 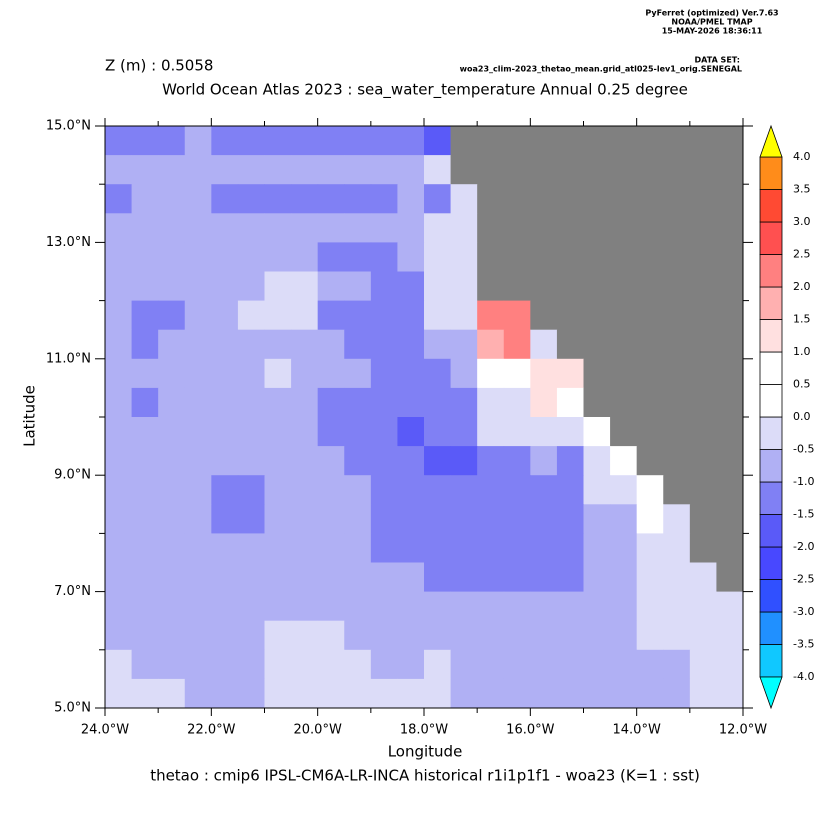 I want to click on colorbar-label: 0.5, so click(x=802, y=384).